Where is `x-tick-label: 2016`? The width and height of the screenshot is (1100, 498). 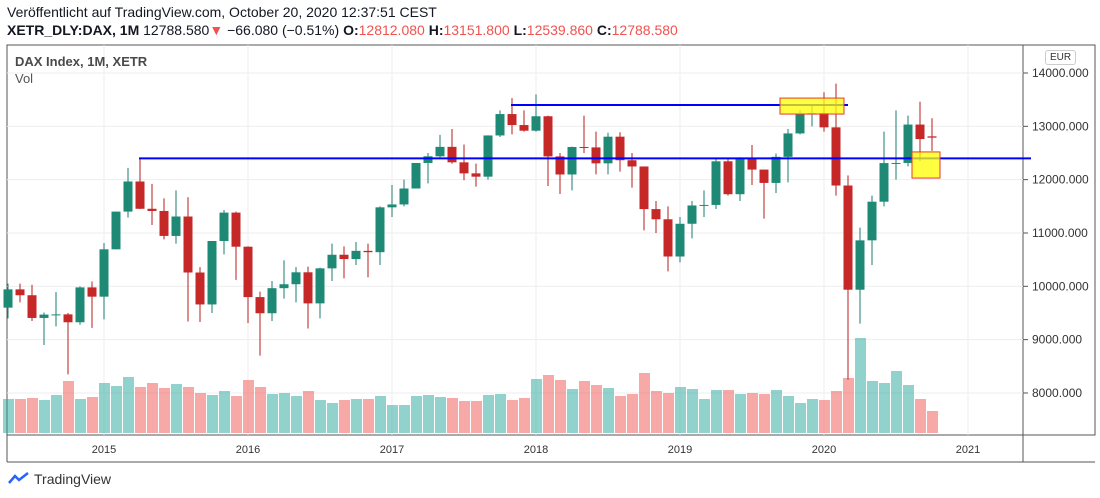 x-tick-label: 2016 is located at coordinates (248, 450).